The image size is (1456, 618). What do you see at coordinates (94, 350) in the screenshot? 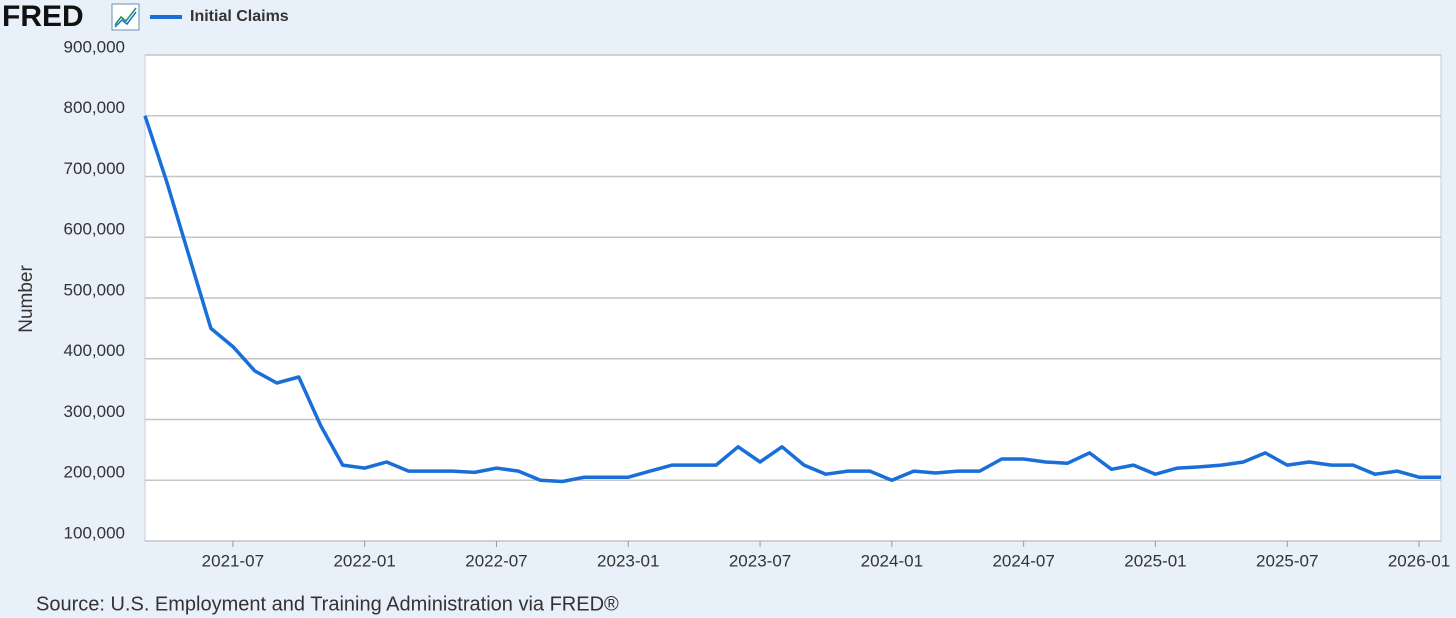
I see `y-tick-label: 400,000` at bounding box center [94, 350].